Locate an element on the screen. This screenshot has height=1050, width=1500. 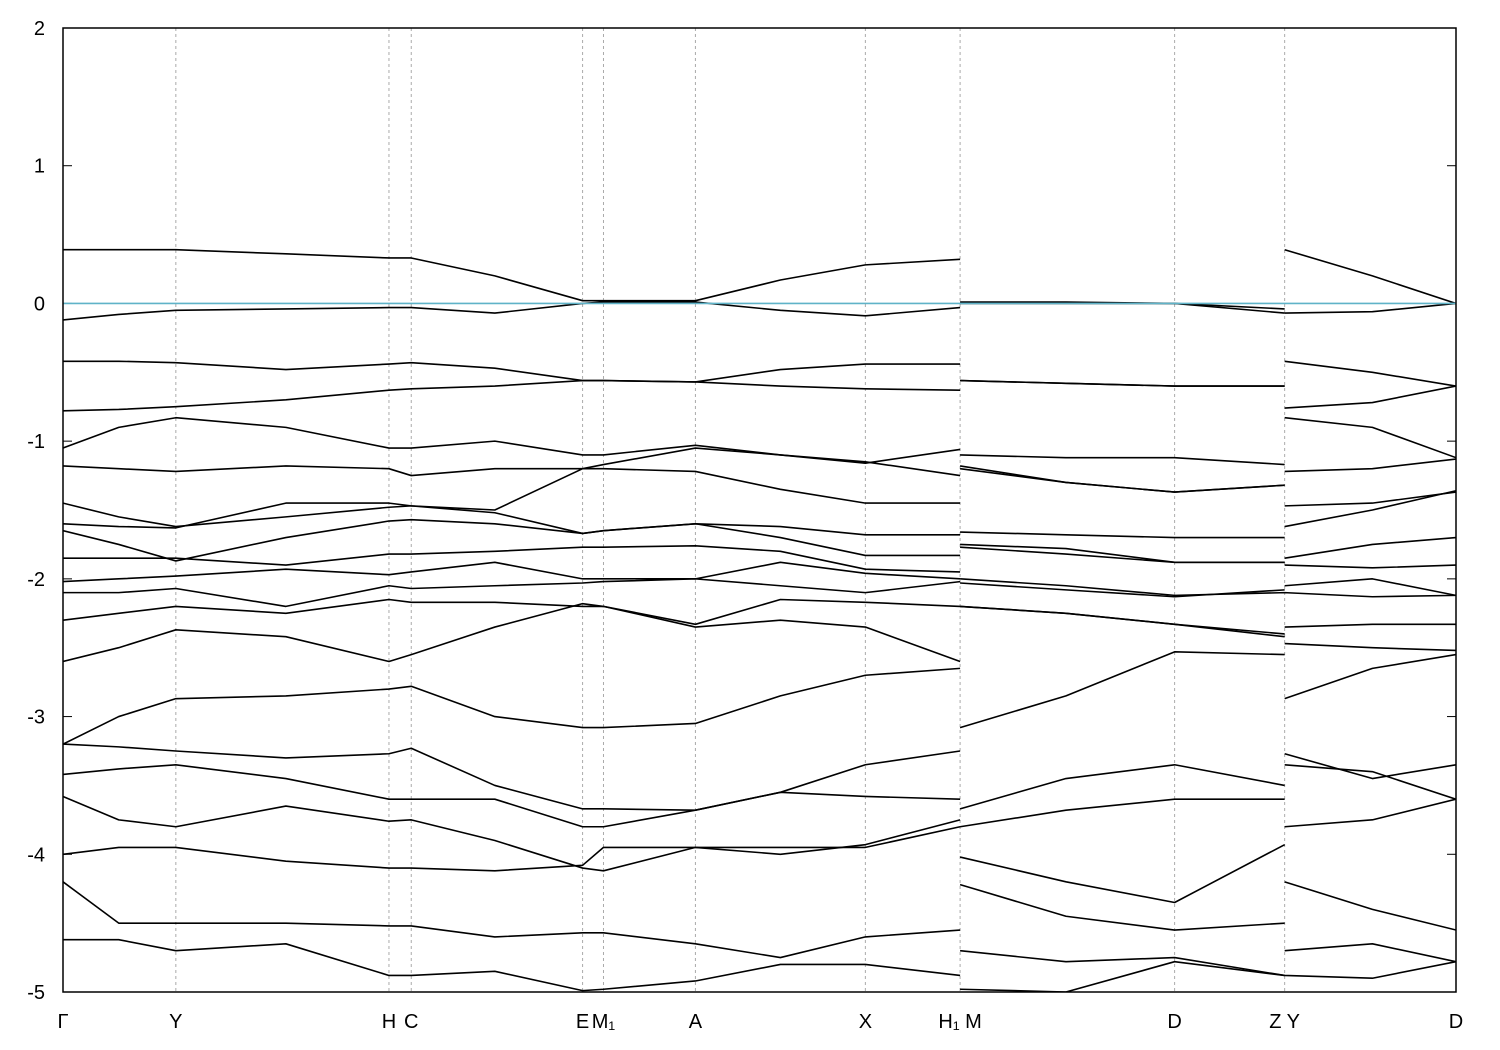
x-tick-label: M₁ is located at coordinates (604, 1022).